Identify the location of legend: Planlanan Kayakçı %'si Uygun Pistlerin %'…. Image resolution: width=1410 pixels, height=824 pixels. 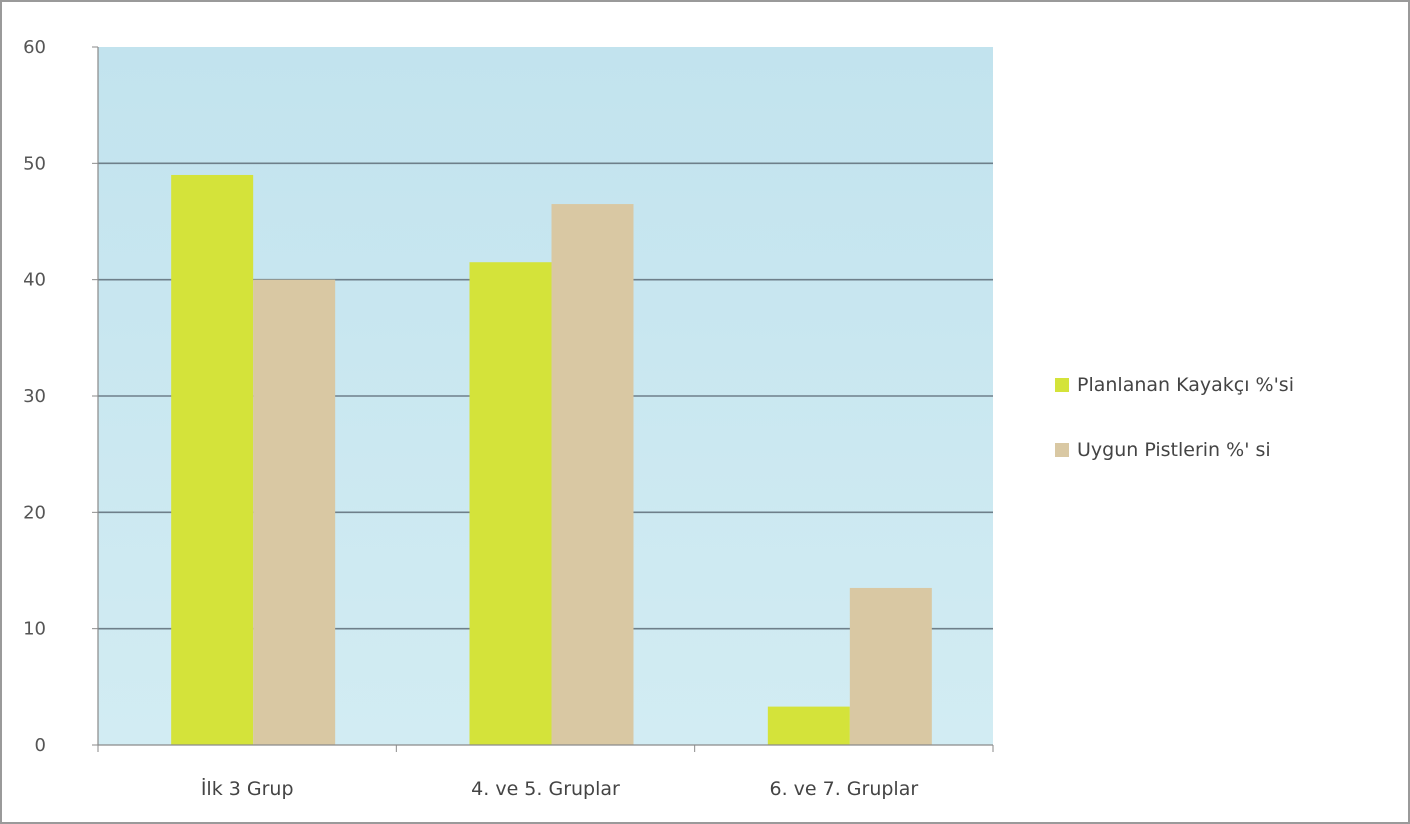
(1174, 417).